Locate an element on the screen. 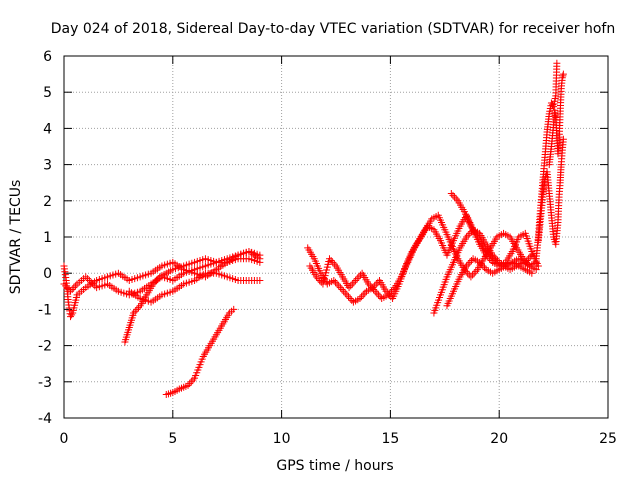 This screenshot has width=640, height=480. y-tick-label: -2 is located at coordinates (45, 347).